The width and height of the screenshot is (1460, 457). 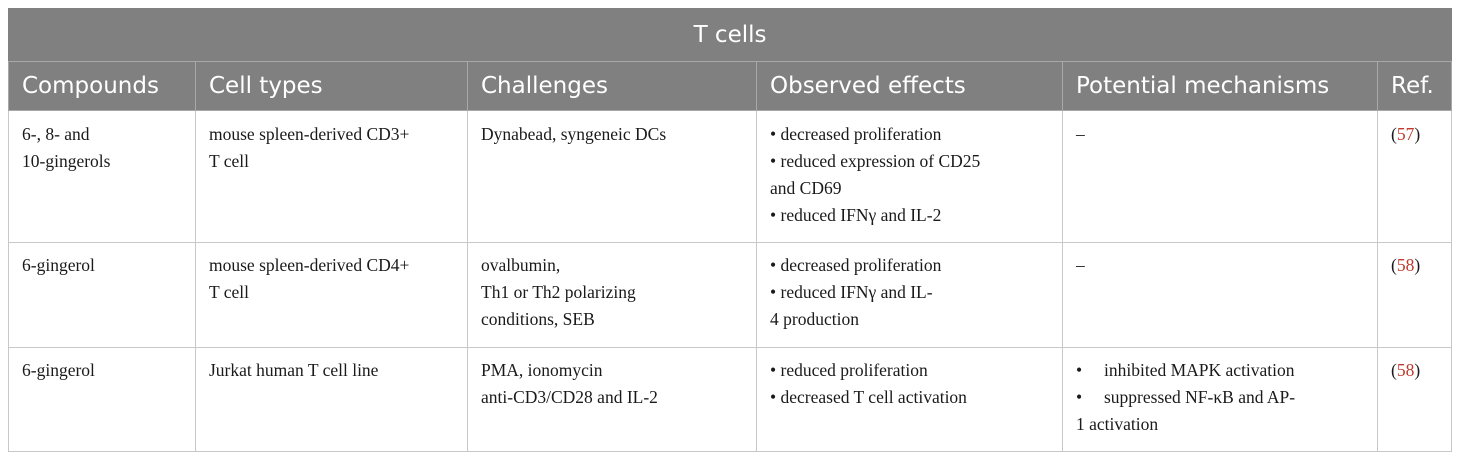 I want to click on bullet-item: reduced IFNγ and IL-2, so click(x=912, y=215).